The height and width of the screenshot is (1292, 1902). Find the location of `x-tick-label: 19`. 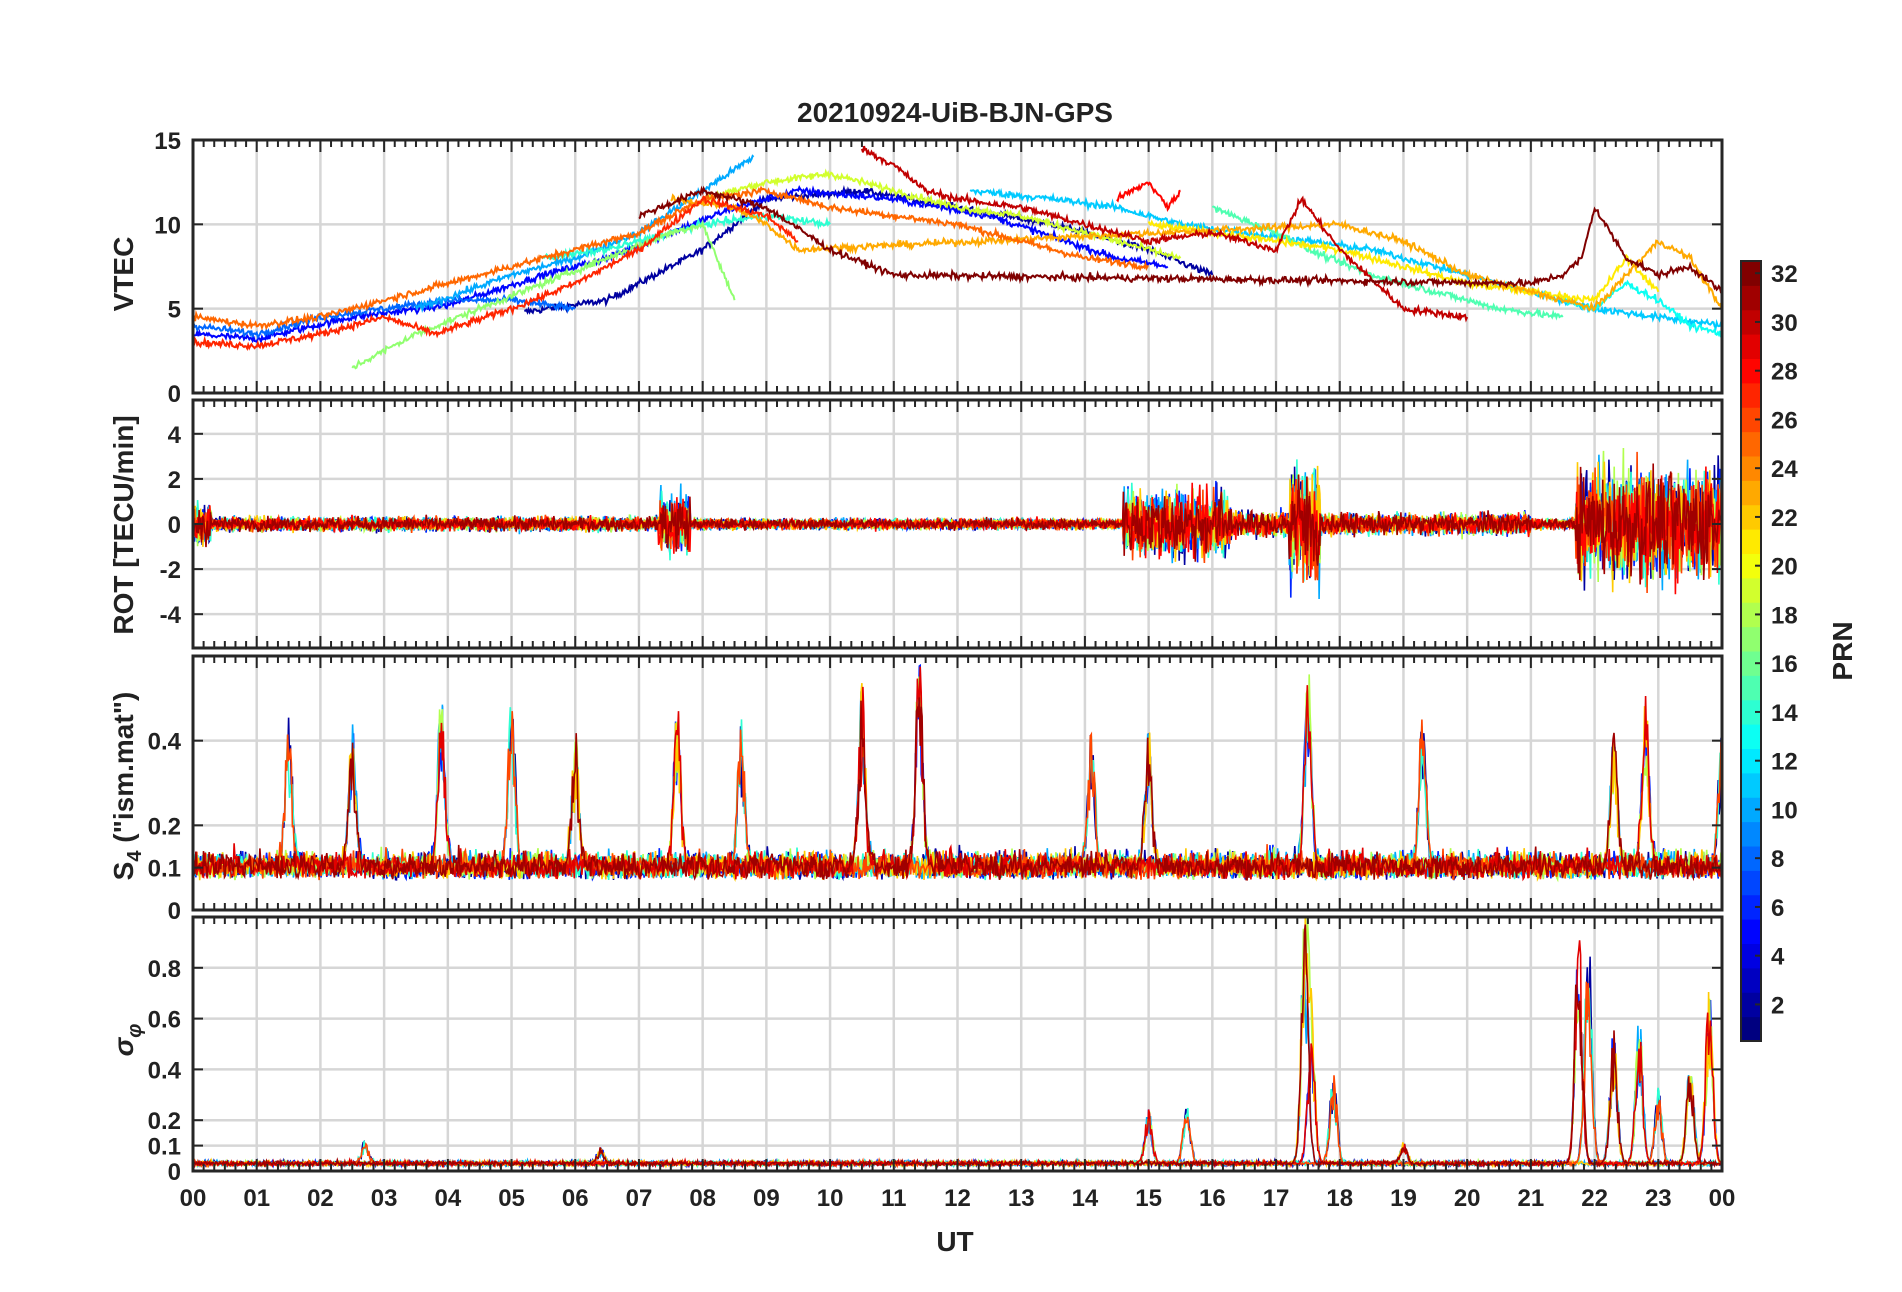

x-tick-label: 19 is located at coordinates (1403, 1198).